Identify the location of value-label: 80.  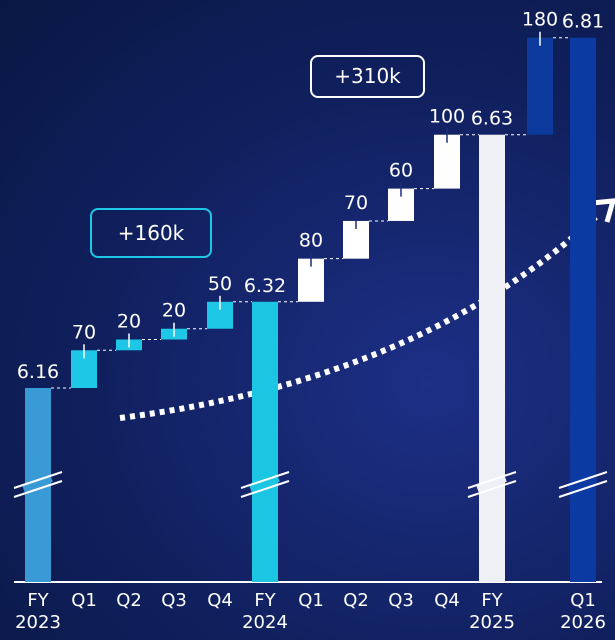
(311, 241).